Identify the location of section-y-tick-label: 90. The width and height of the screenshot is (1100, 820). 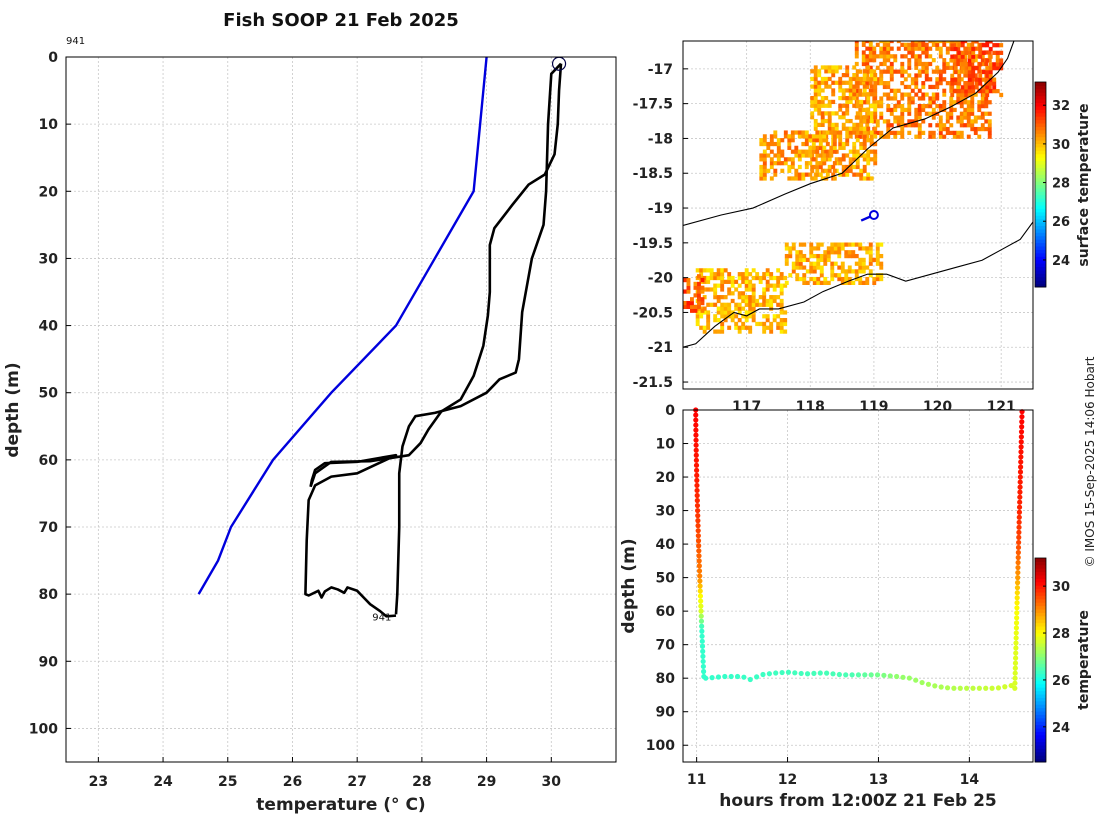
(666, 713).